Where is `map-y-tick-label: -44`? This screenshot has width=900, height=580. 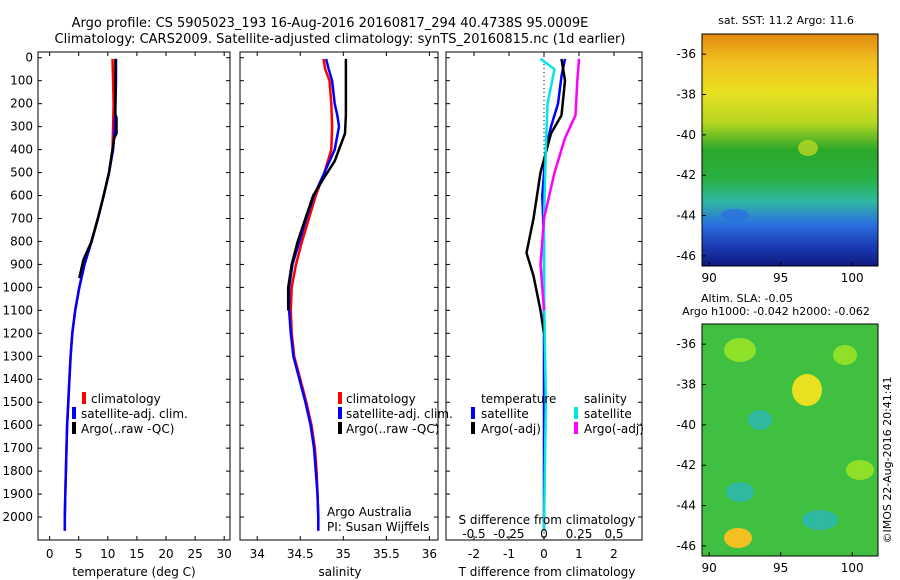
map-y-tick-label: -44 is located at coordinates (686, 216).